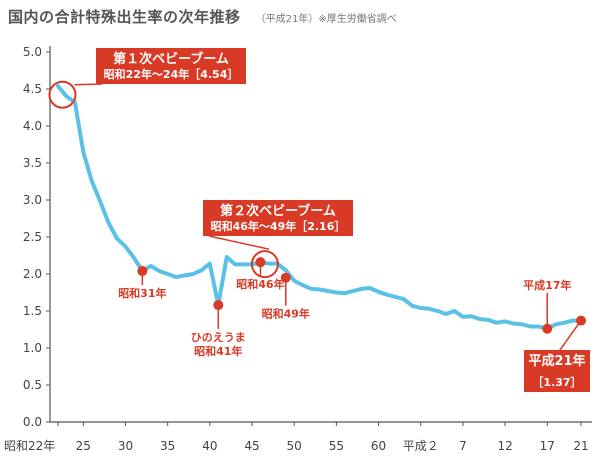  What do you see at coordinates (286, 314) in the screenshot?
I see `marker-label: 昭和49年` at bounding box center [286, 314].